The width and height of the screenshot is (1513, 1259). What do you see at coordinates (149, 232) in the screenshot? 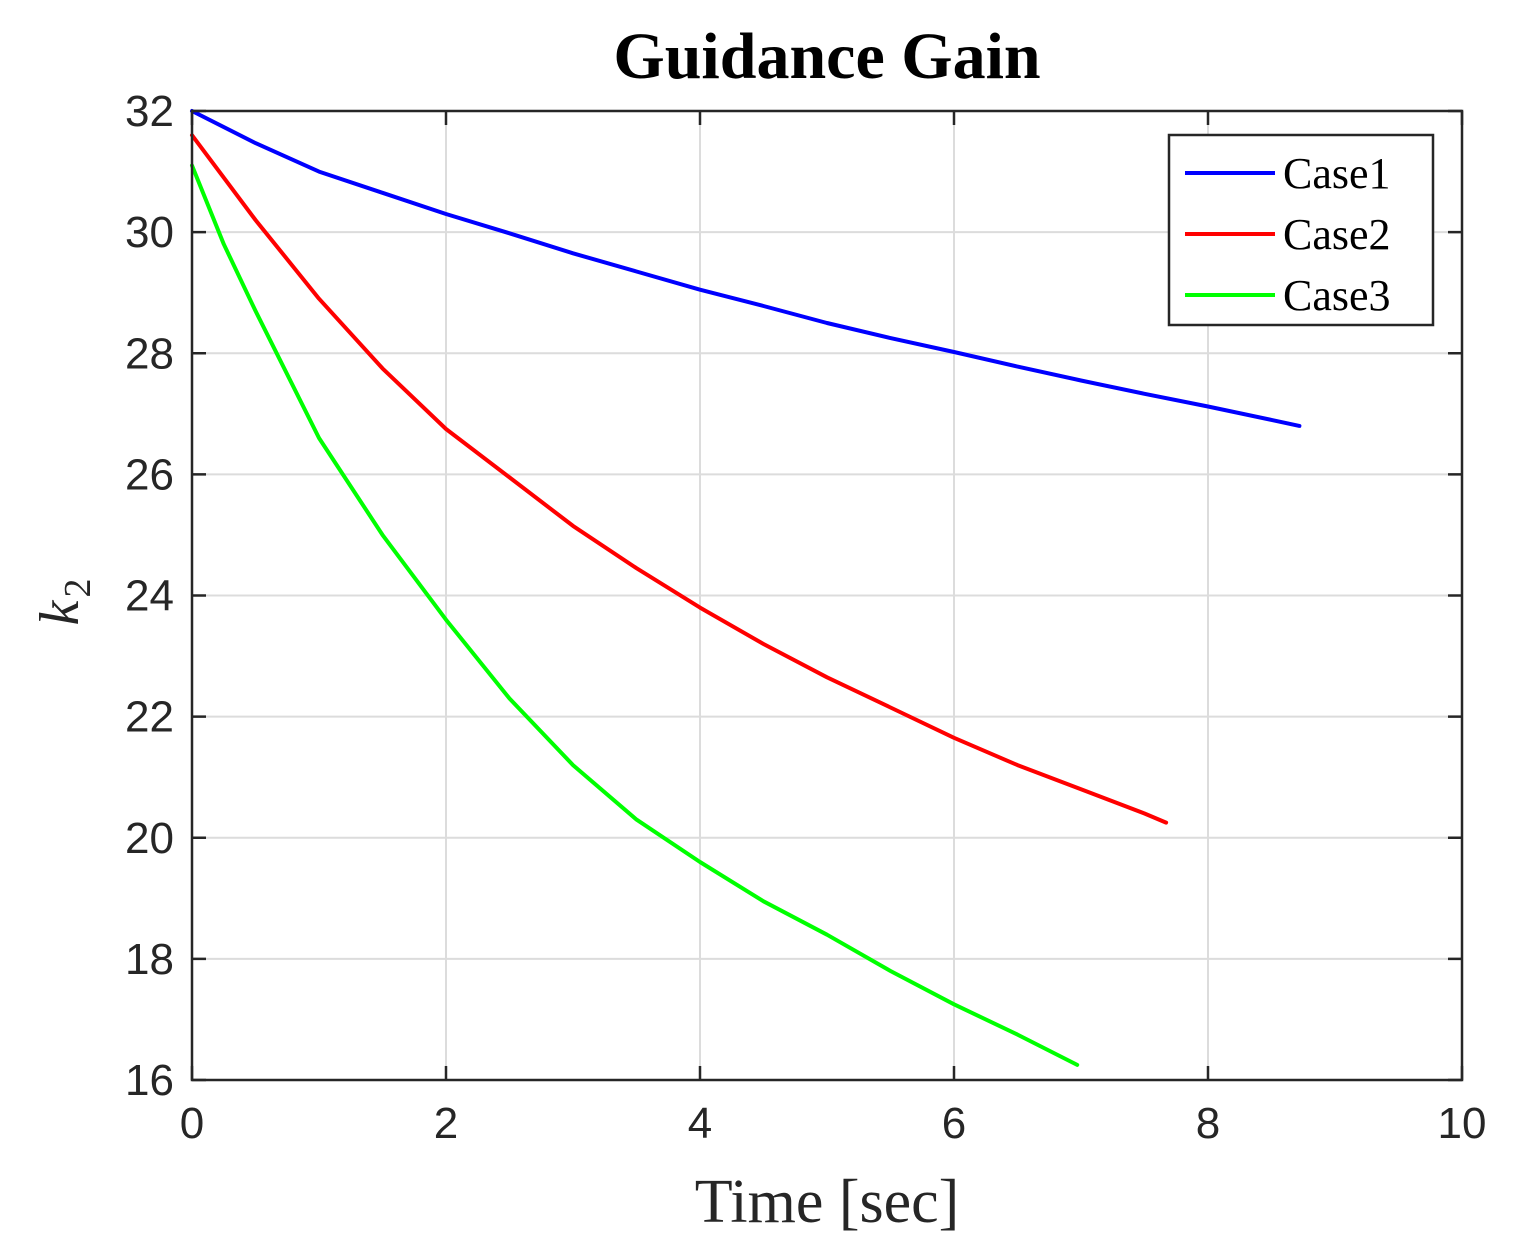
I see `y-tick-label: 30` at bounding box center [149, 232].